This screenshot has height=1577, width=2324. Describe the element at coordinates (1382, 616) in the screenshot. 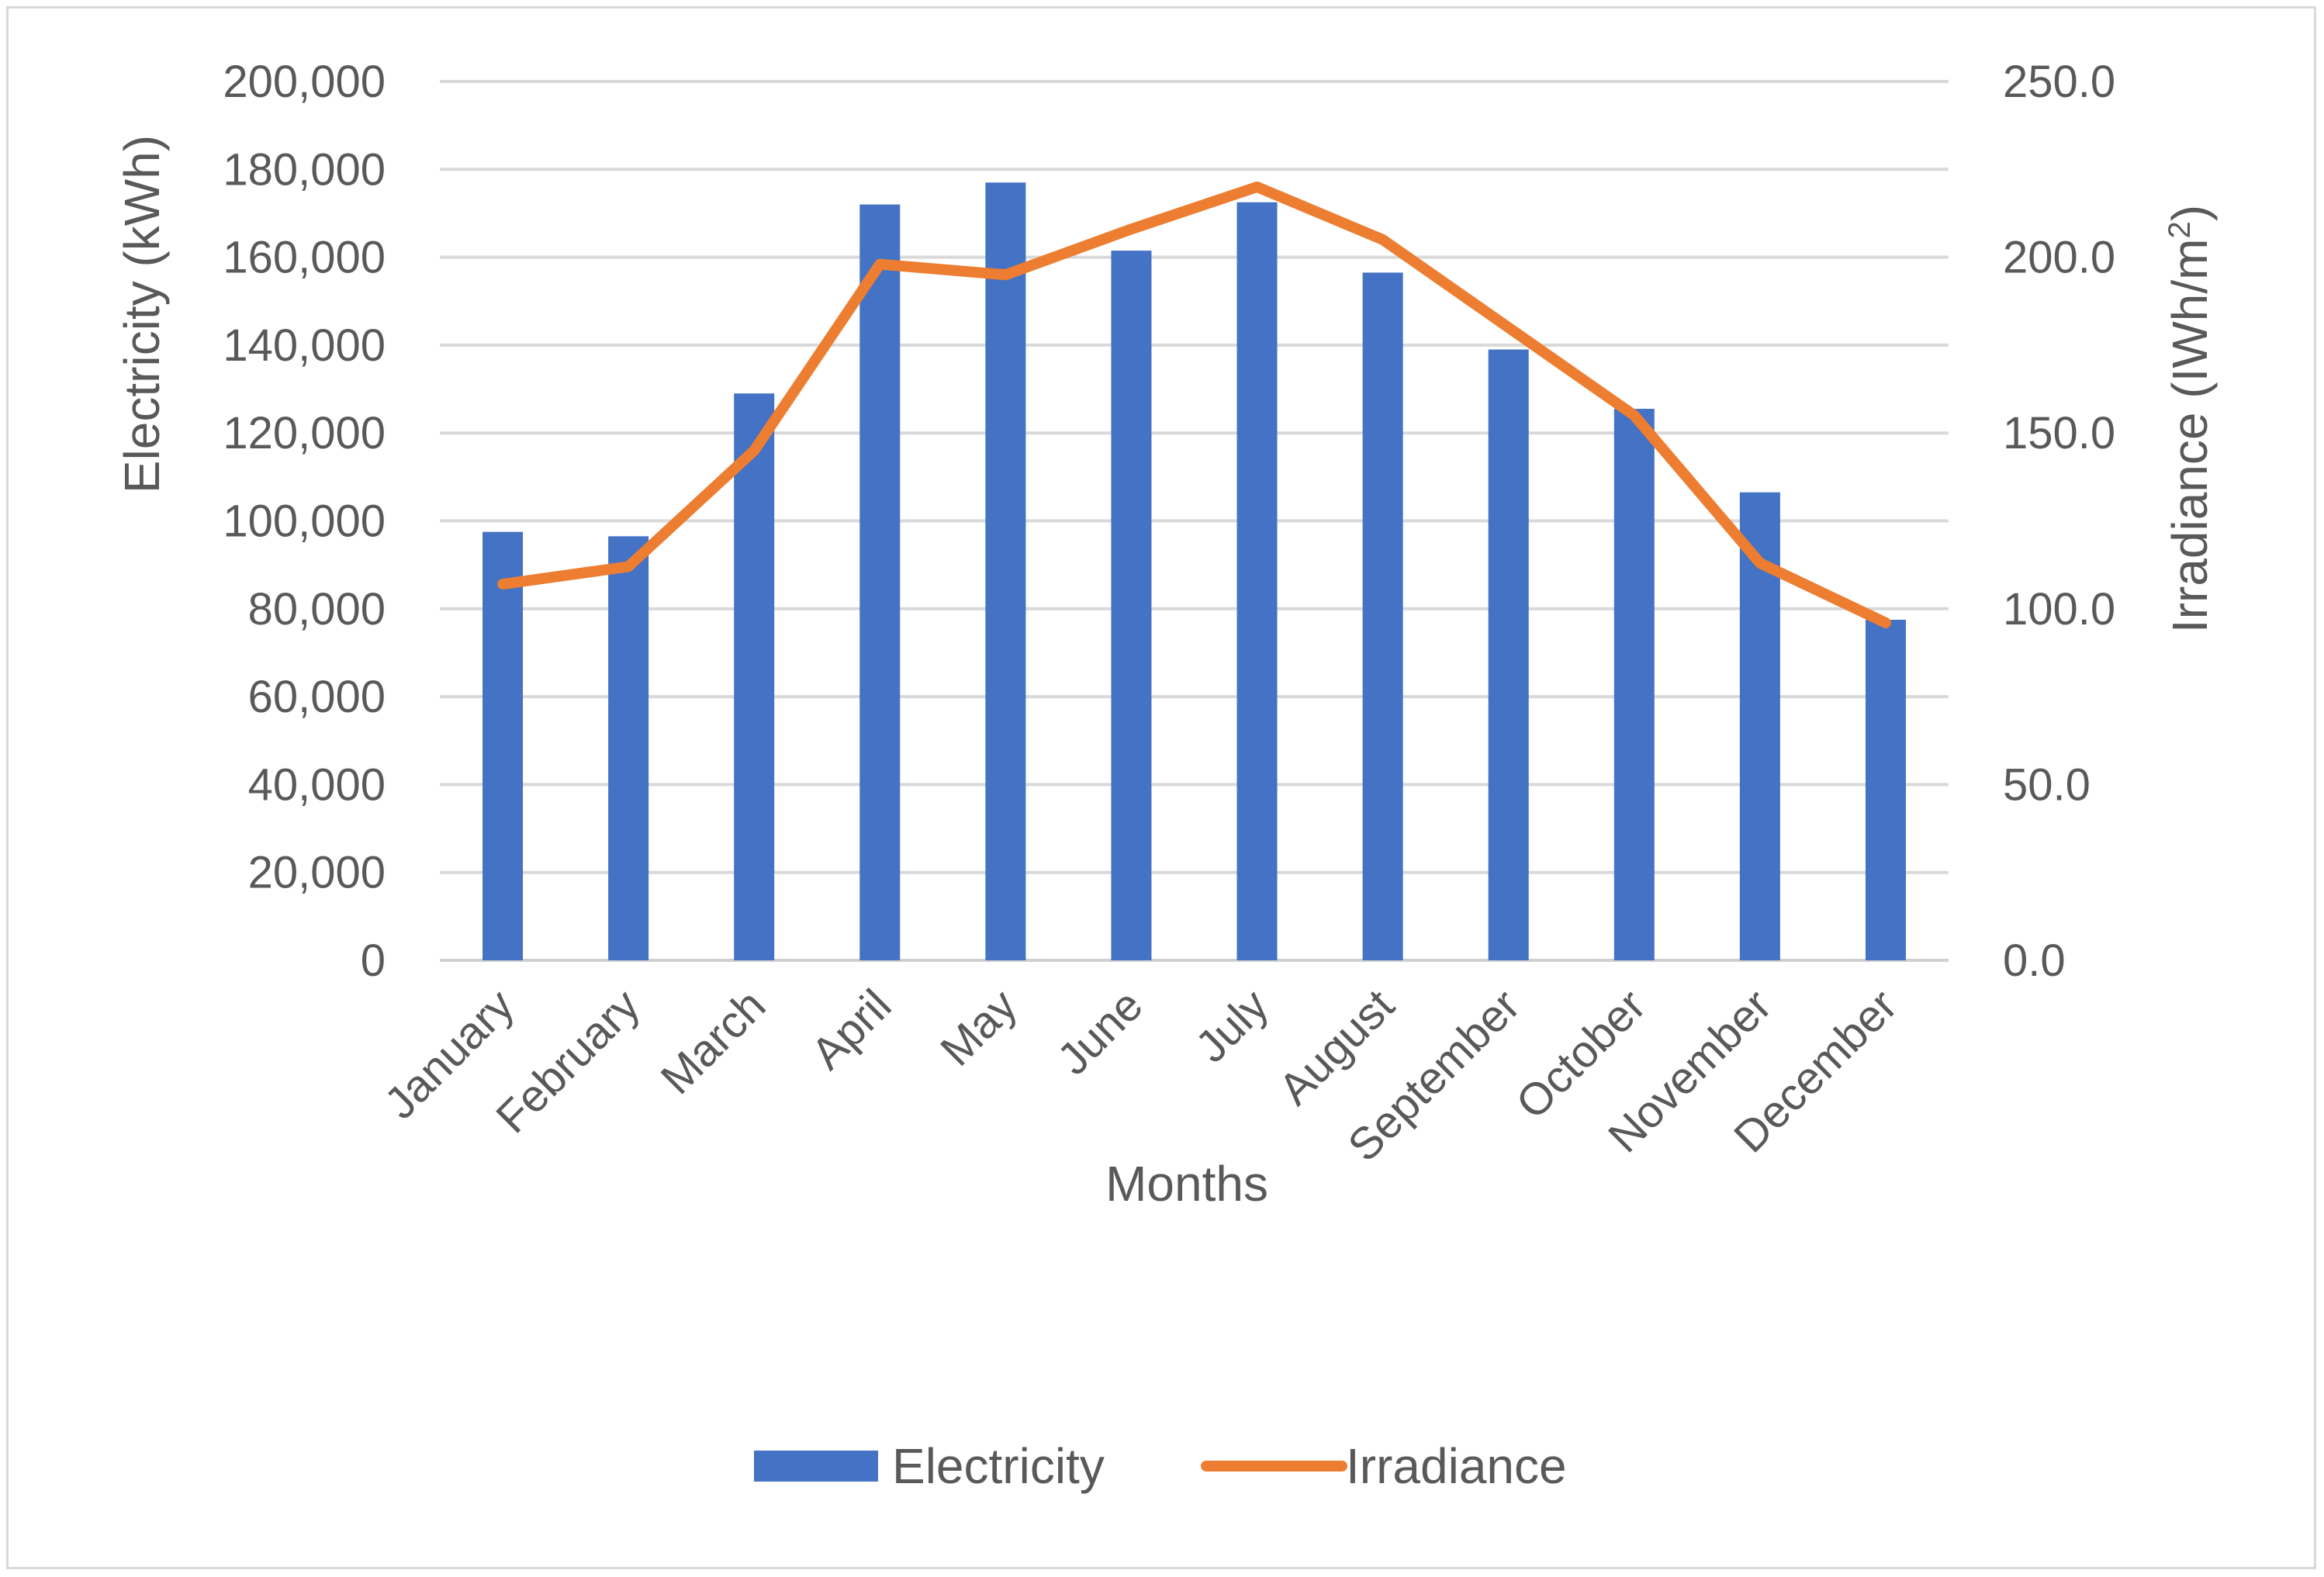

I see `bar-electricity-august` at that location.